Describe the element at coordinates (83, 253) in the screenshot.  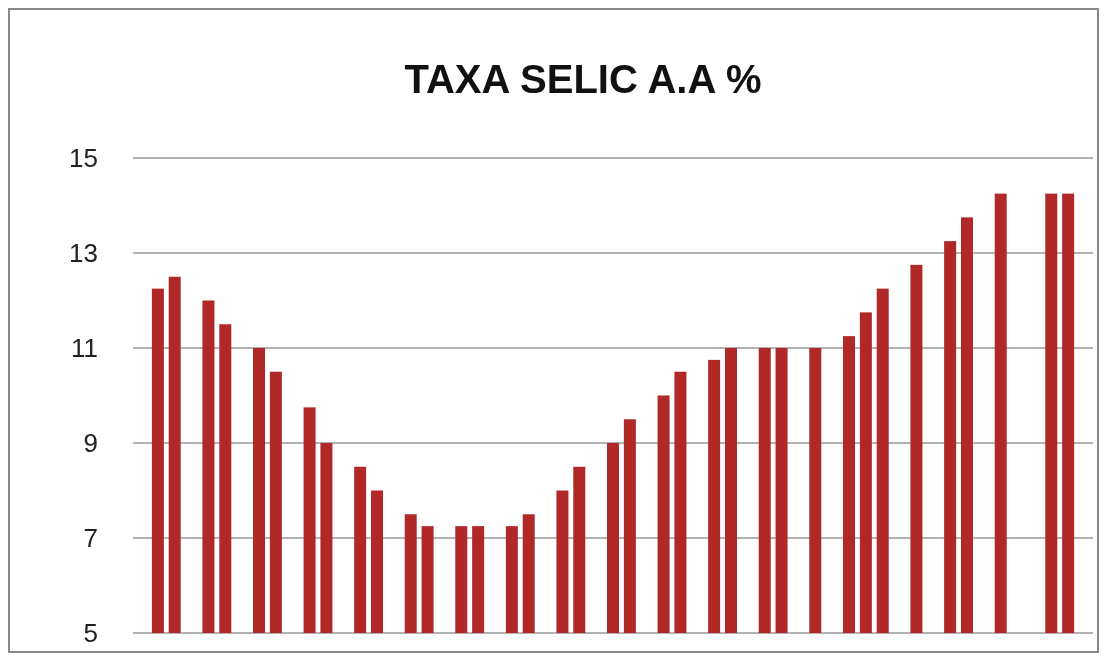
I see `y-tick-label: 13` at that location.